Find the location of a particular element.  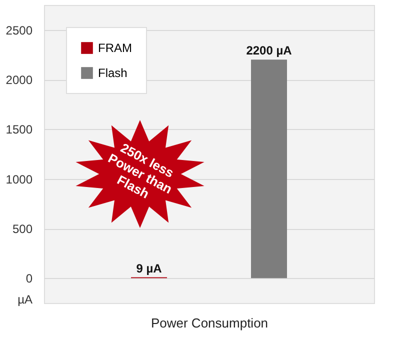

y-tick-label: 2000 is located at coordinates (19, 80).